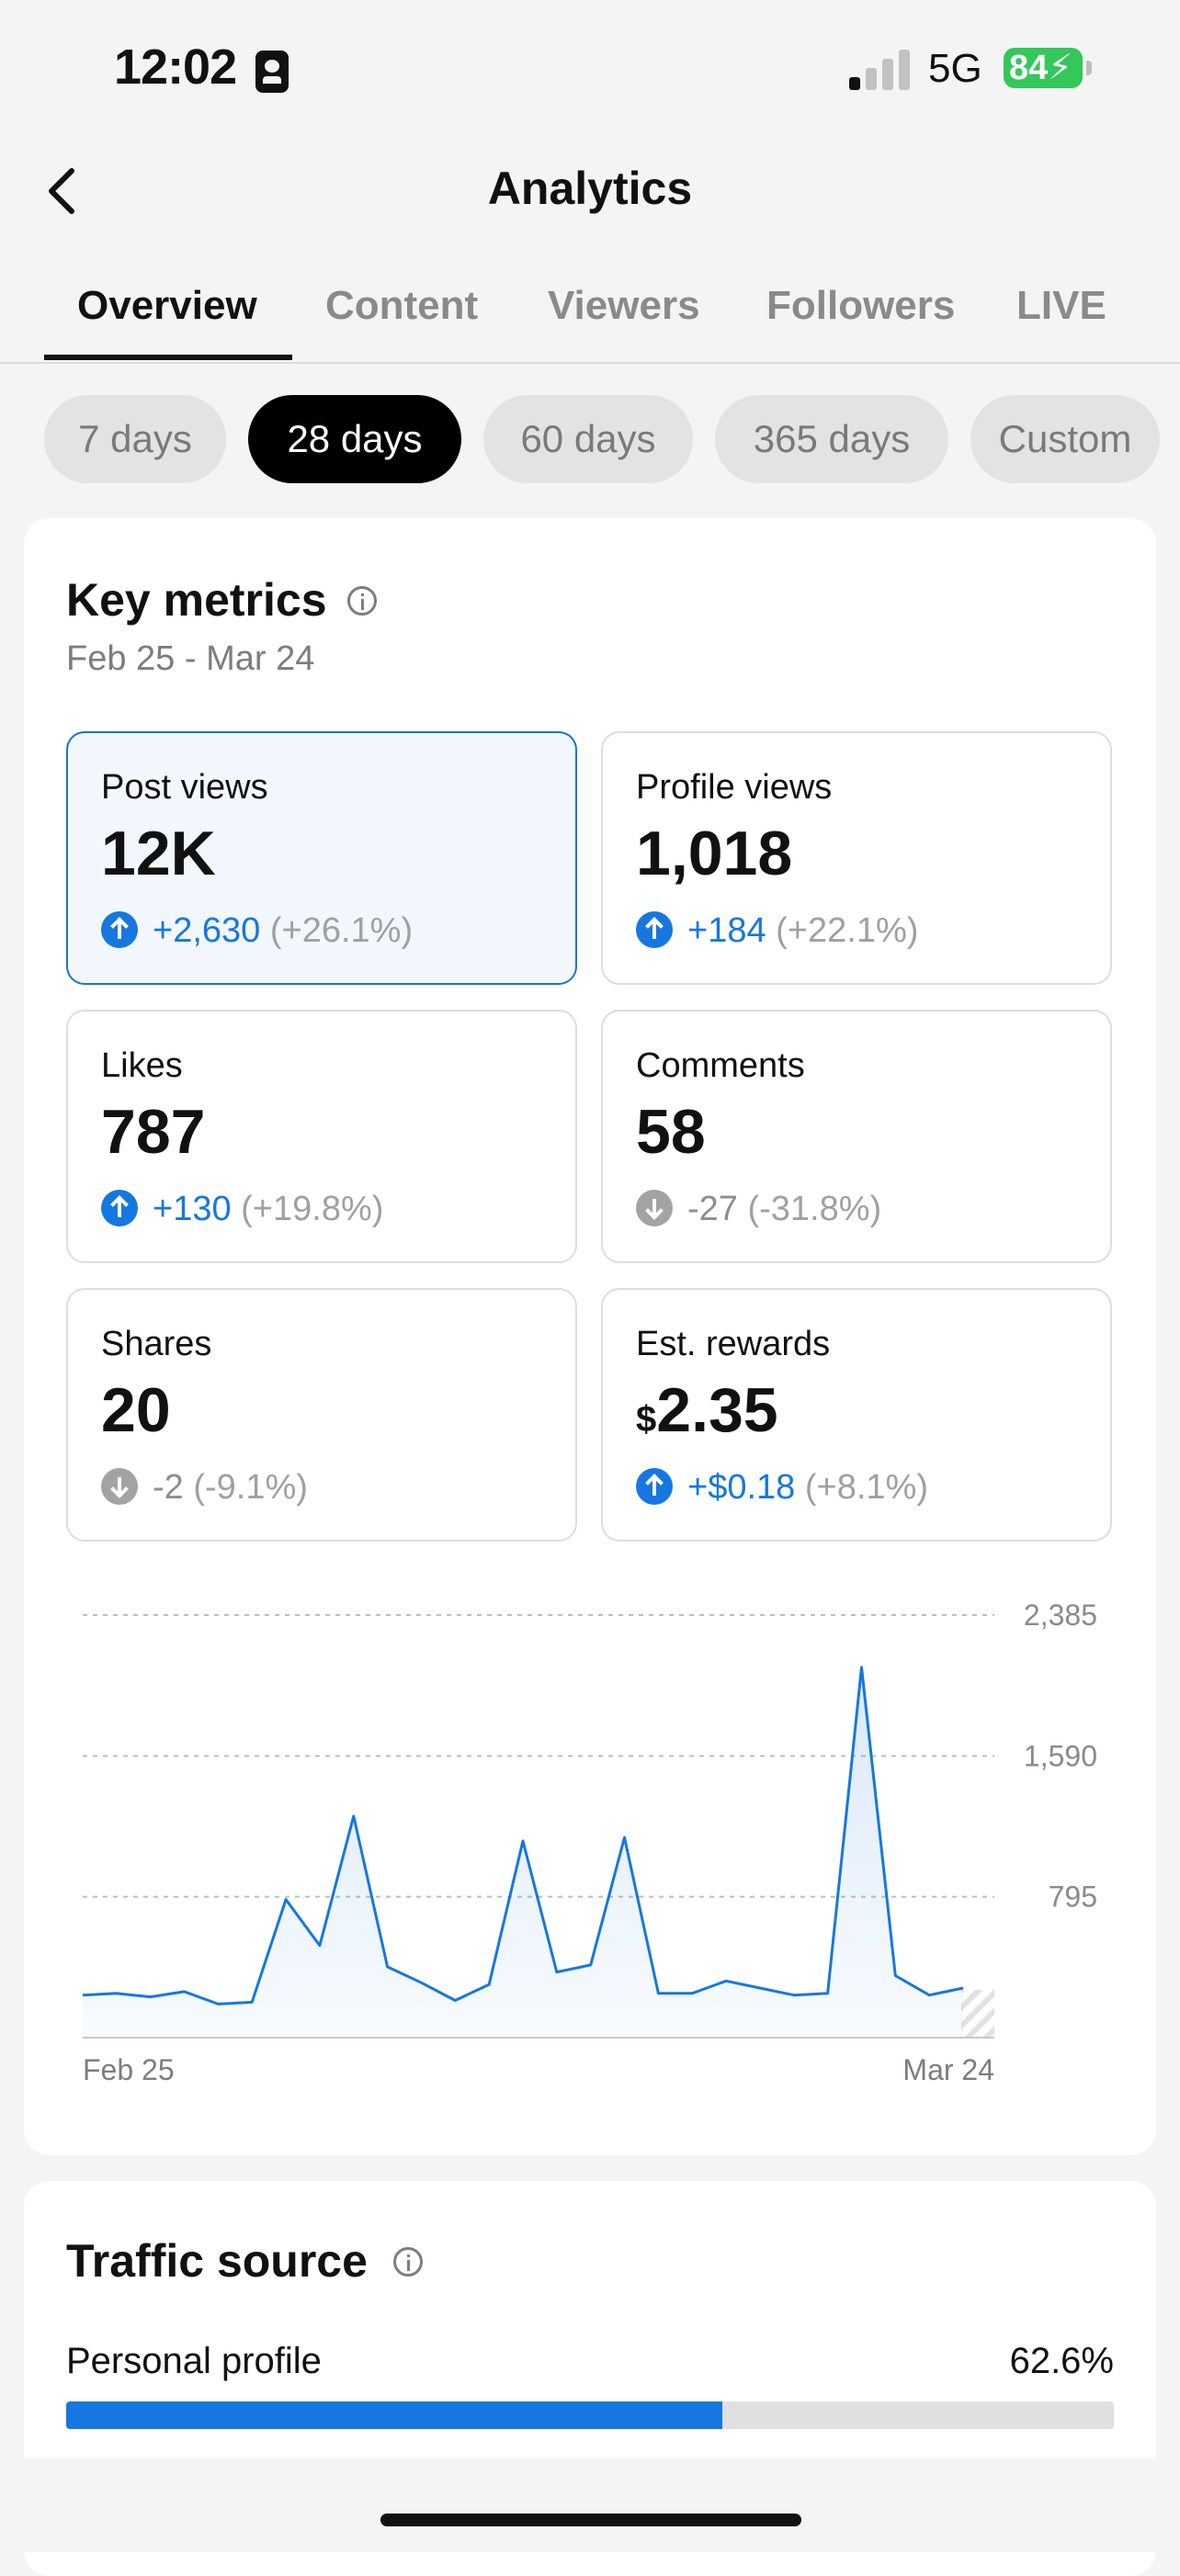  I want to click on metric-label: Likes, so click(142, 1065).